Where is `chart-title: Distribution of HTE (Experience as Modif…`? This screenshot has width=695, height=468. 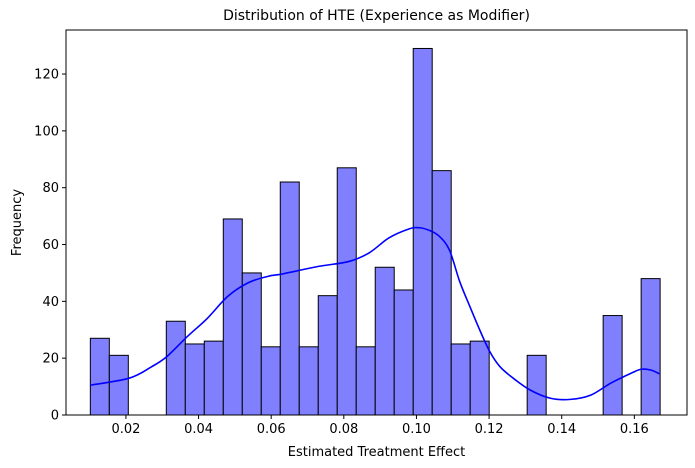
chart-title: Distribution of HTE (Experience as Modif… is located at coordinates (376, 16).